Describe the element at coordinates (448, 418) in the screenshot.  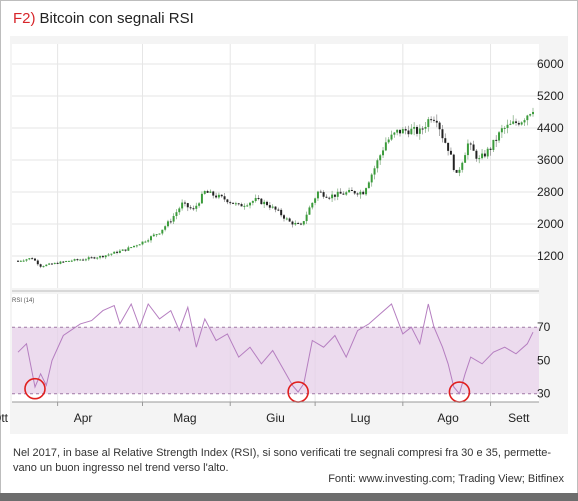
I see `x-tick-label: Ago` at that location.